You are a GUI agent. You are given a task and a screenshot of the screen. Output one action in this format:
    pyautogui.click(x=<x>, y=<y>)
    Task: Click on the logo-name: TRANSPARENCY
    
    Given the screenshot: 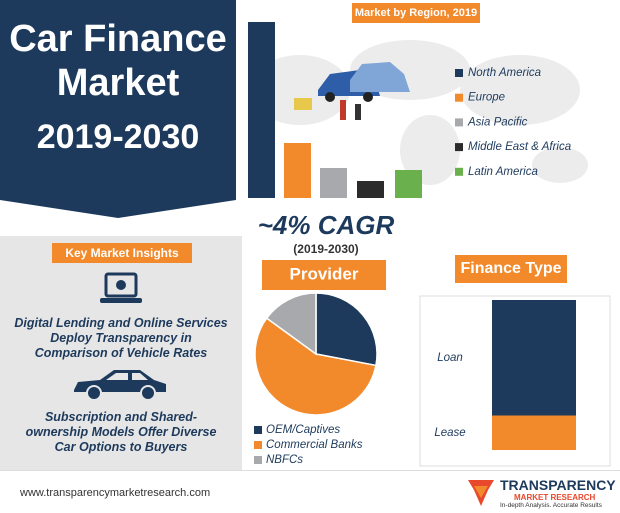 What is the action you would take?
    pyautogui.click(x=558, y=485)
    